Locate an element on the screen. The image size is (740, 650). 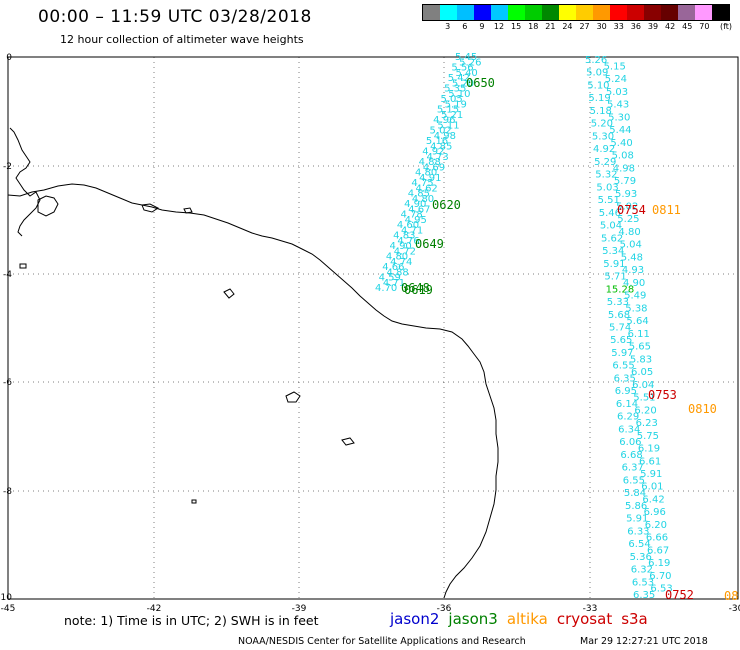
swh-value: 5.65 is located at coordinates (621, 340).